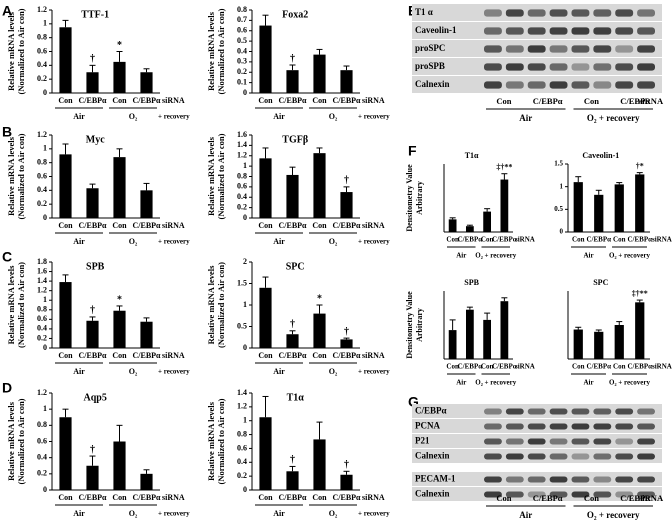  I want to click on y-axis-label: Arbitrary, so click(419, 198).